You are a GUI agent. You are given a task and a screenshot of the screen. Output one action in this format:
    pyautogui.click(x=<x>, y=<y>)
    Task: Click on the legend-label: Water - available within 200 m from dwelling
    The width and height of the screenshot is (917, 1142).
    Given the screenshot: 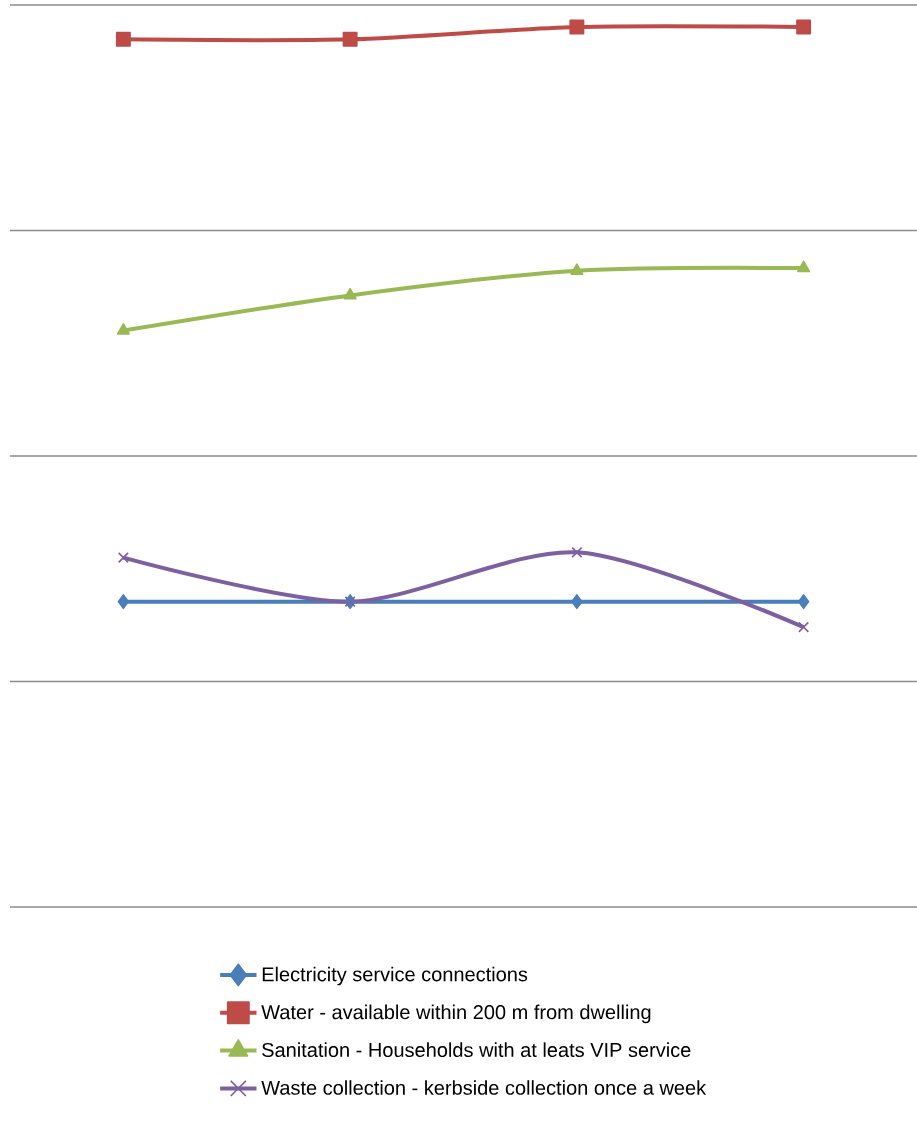 What is the action you would take?
    pyautogui.click(x=456, y=1014)
    